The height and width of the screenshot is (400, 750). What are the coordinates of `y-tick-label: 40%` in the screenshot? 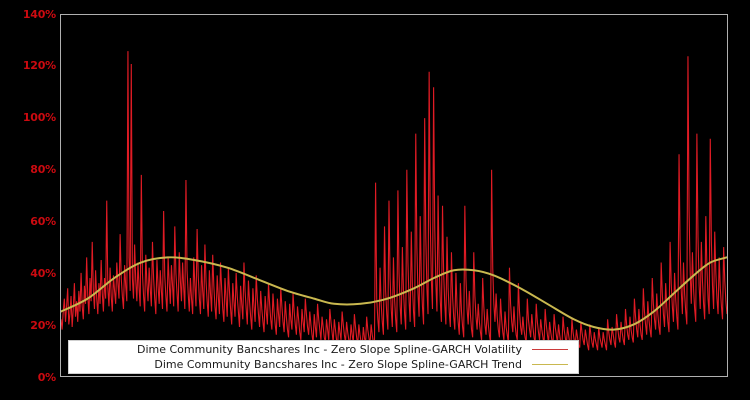 It's located at (43, 273).